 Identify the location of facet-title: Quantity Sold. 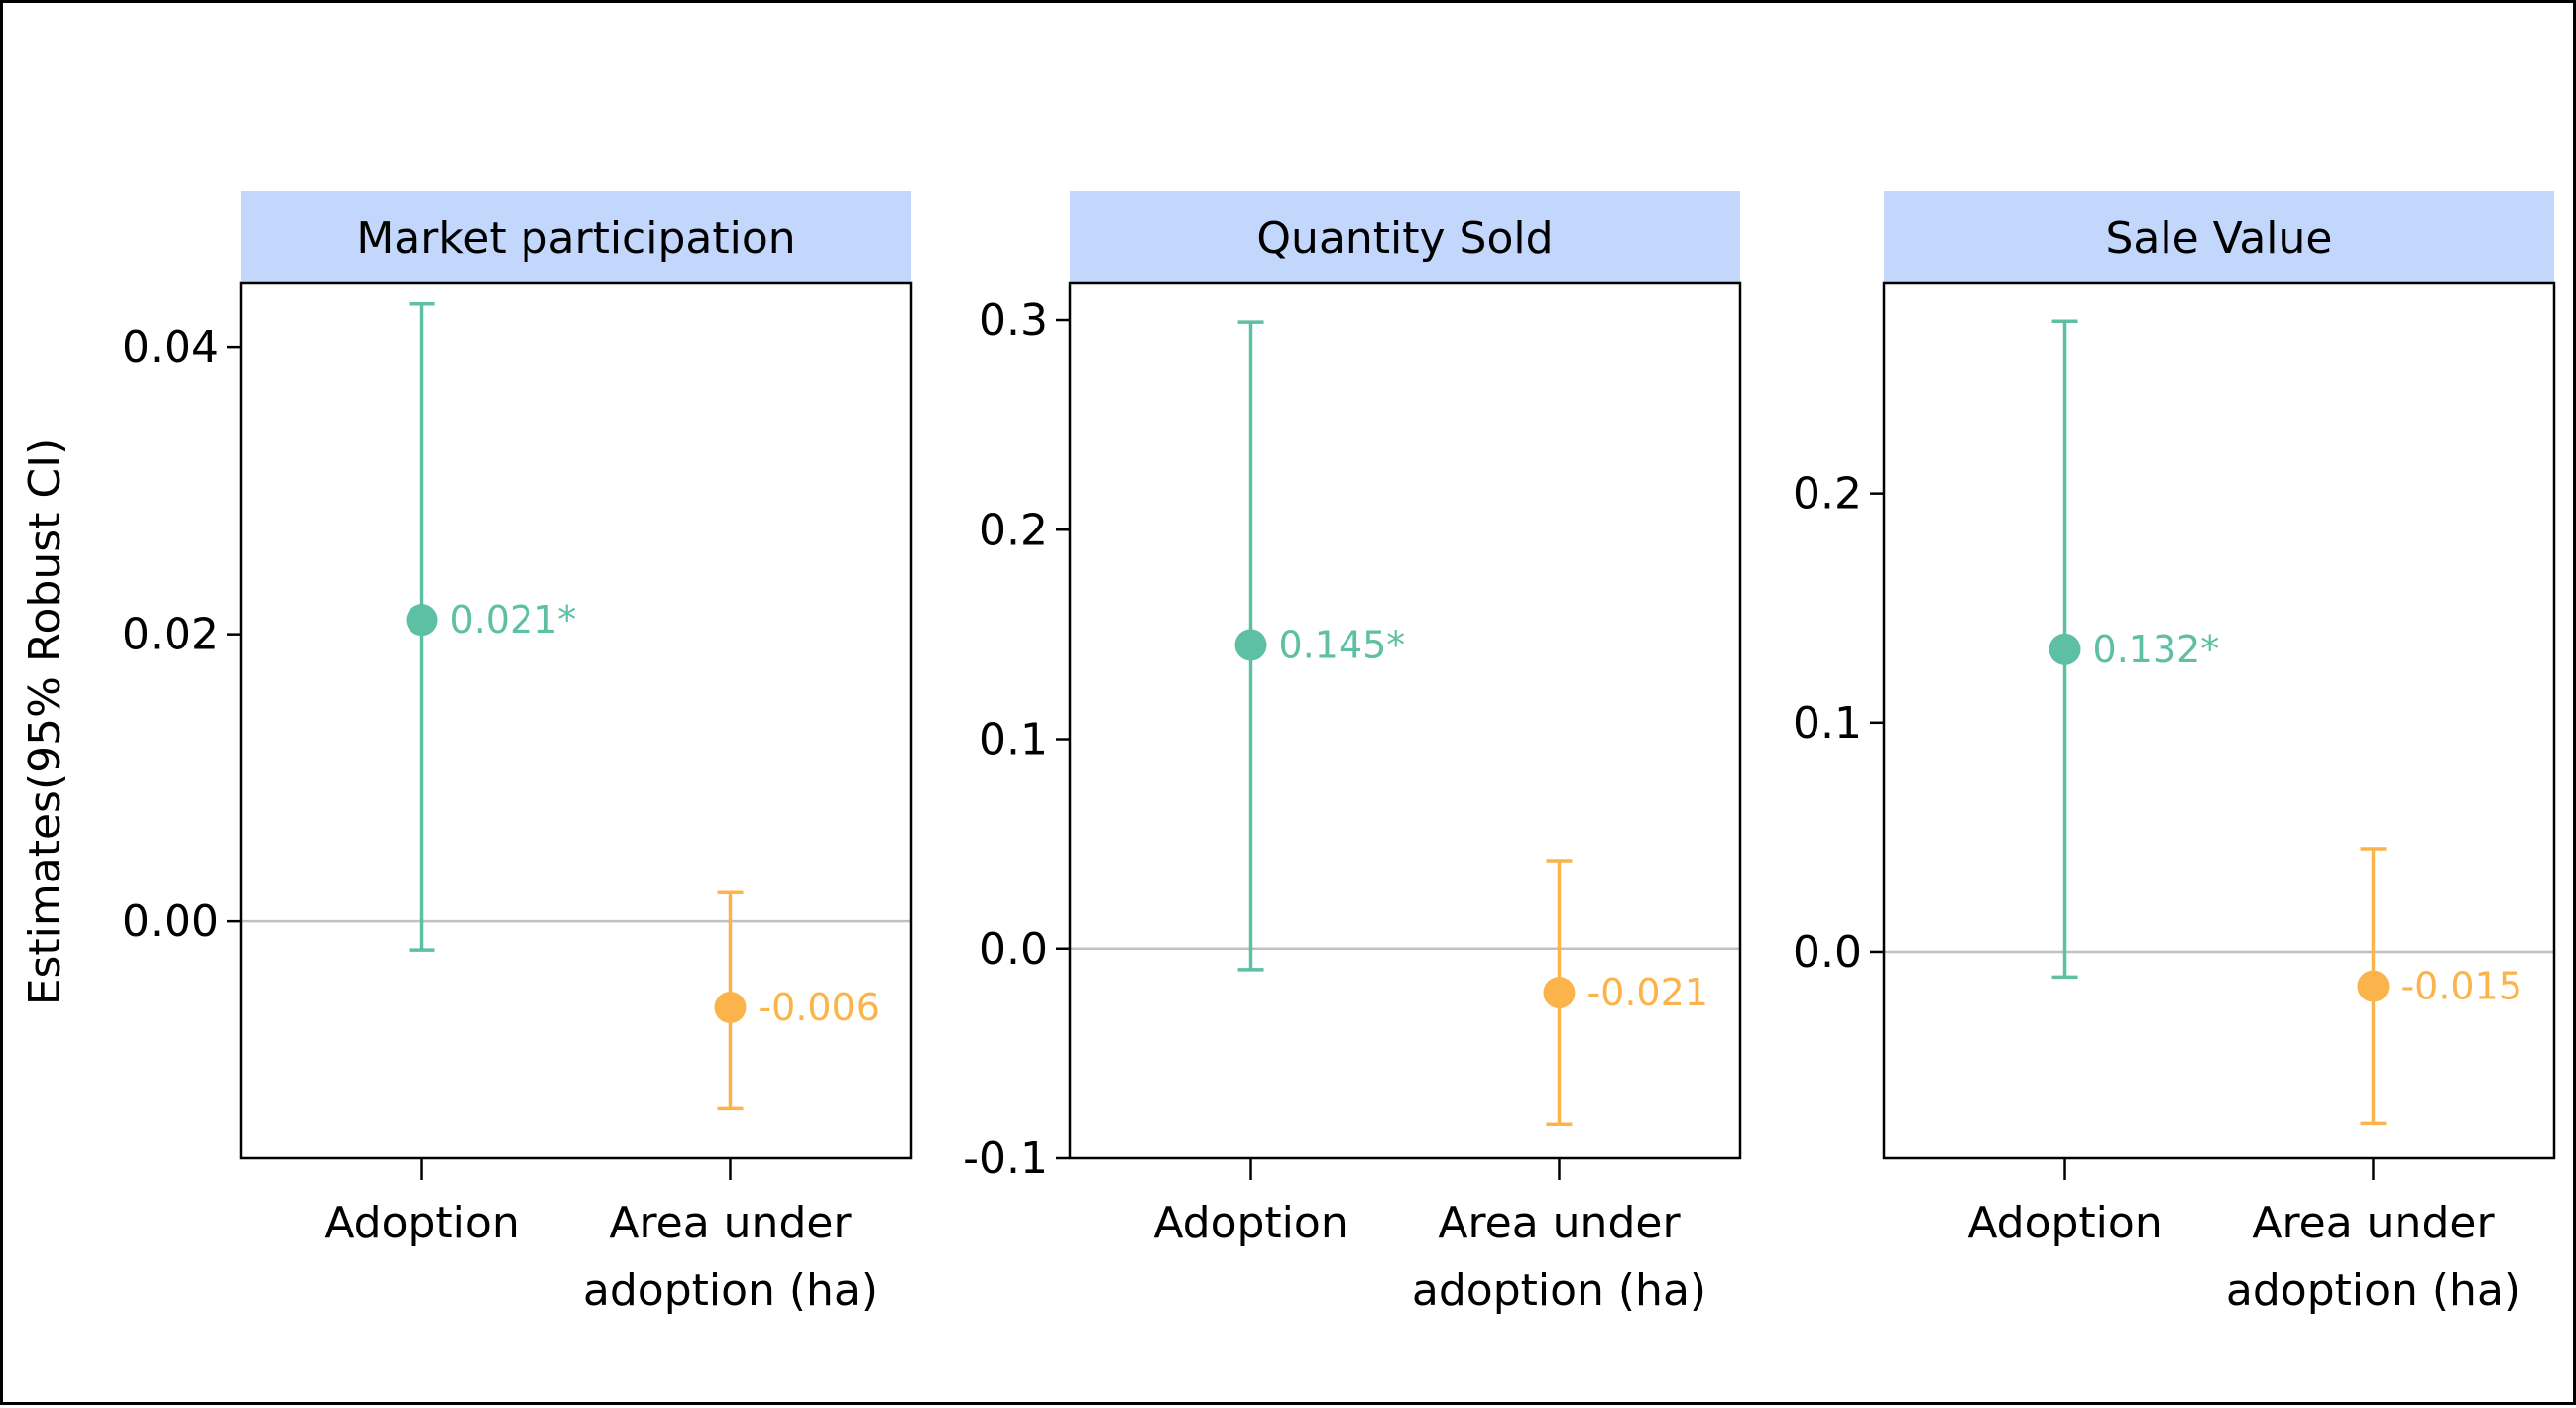
(1404, 239).